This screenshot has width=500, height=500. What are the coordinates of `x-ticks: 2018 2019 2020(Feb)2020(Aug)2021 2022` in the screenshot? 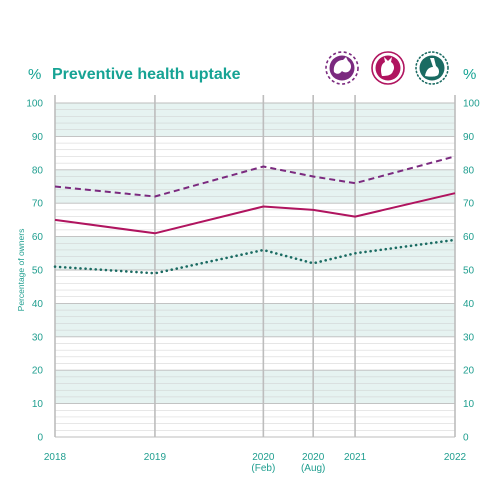 It's located at (255, 463).